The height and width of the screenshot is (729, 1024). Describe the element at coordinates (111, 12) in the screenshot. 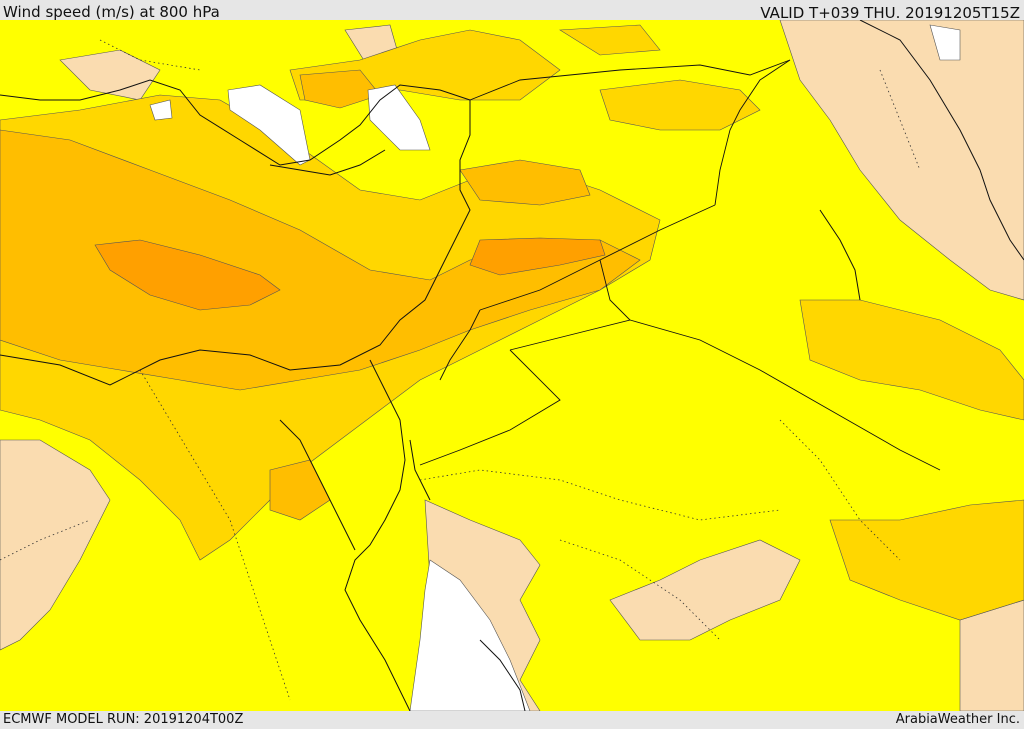

I see `map-title: Wind speed (m/s) at 800 hPa` at that location.